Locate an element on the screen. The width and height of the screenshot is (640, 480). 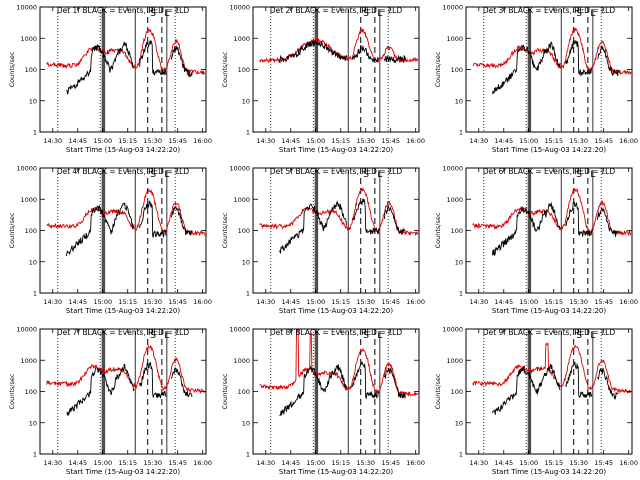
panel-title: Det 5f BLACK = Events, RED = LLD is located at coordinates (336, 171).